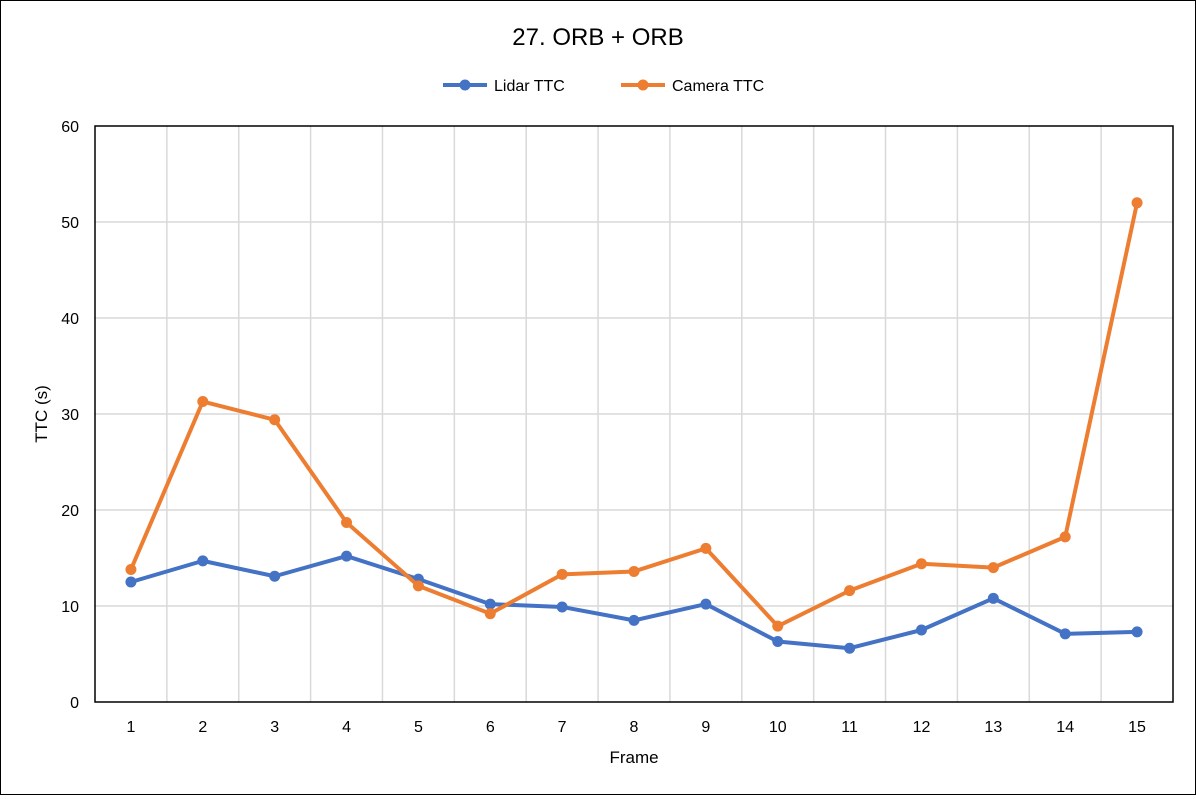 The image size is (1196, 799). Describe the element at coordinates (41, 414) in the screenshot. I see `y-axis-label: TTC (s)` at that location.